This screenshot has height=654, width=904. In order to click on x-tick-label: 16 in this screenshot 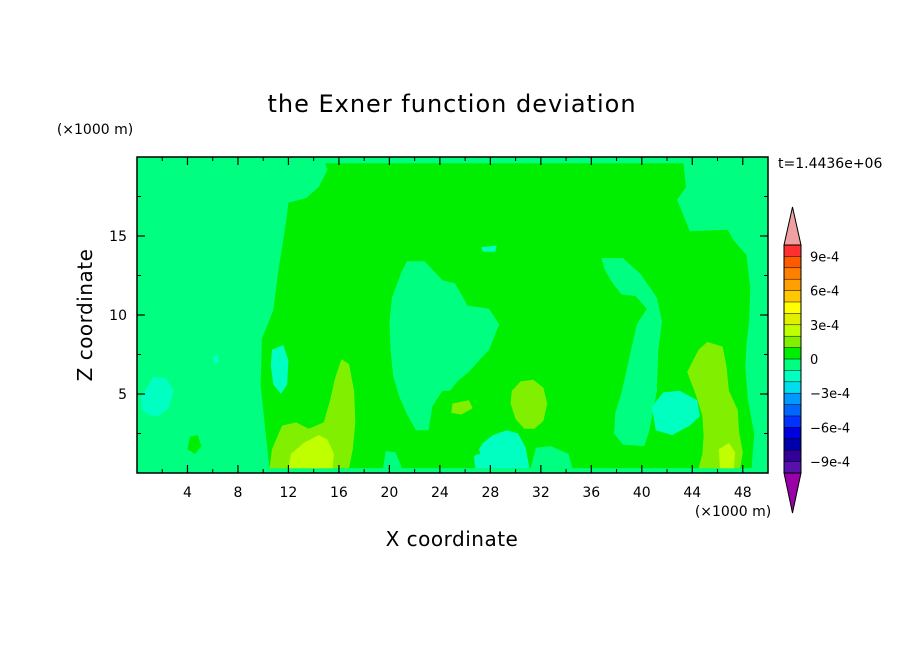, I will do `click(339, 493)`.